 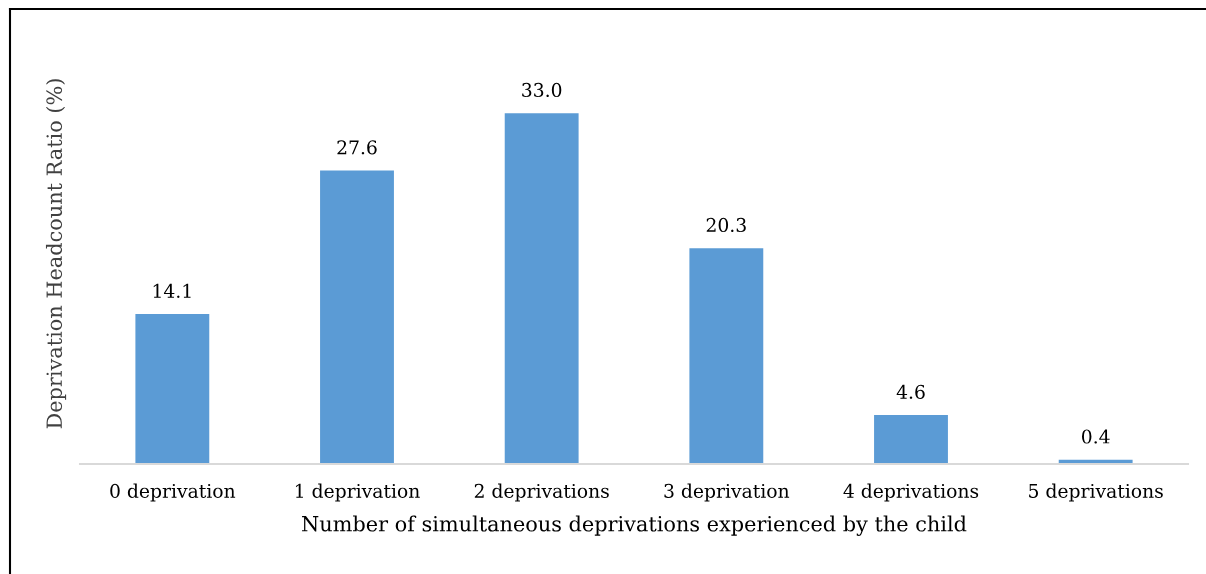 I want to click on x-axis-title: Number of simultaneous deprivations experienced by the child, so click(x=634, y=525).